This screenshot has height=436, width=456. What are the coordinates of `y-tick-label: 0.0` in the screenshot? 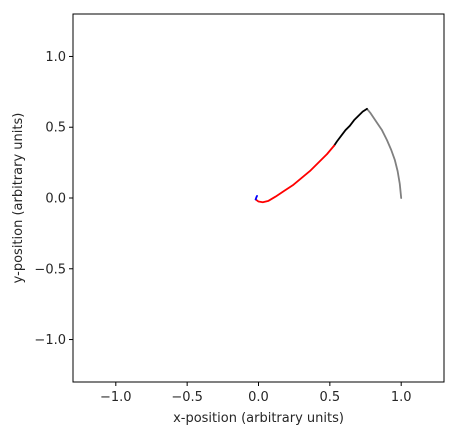 It's located at (55, 199).